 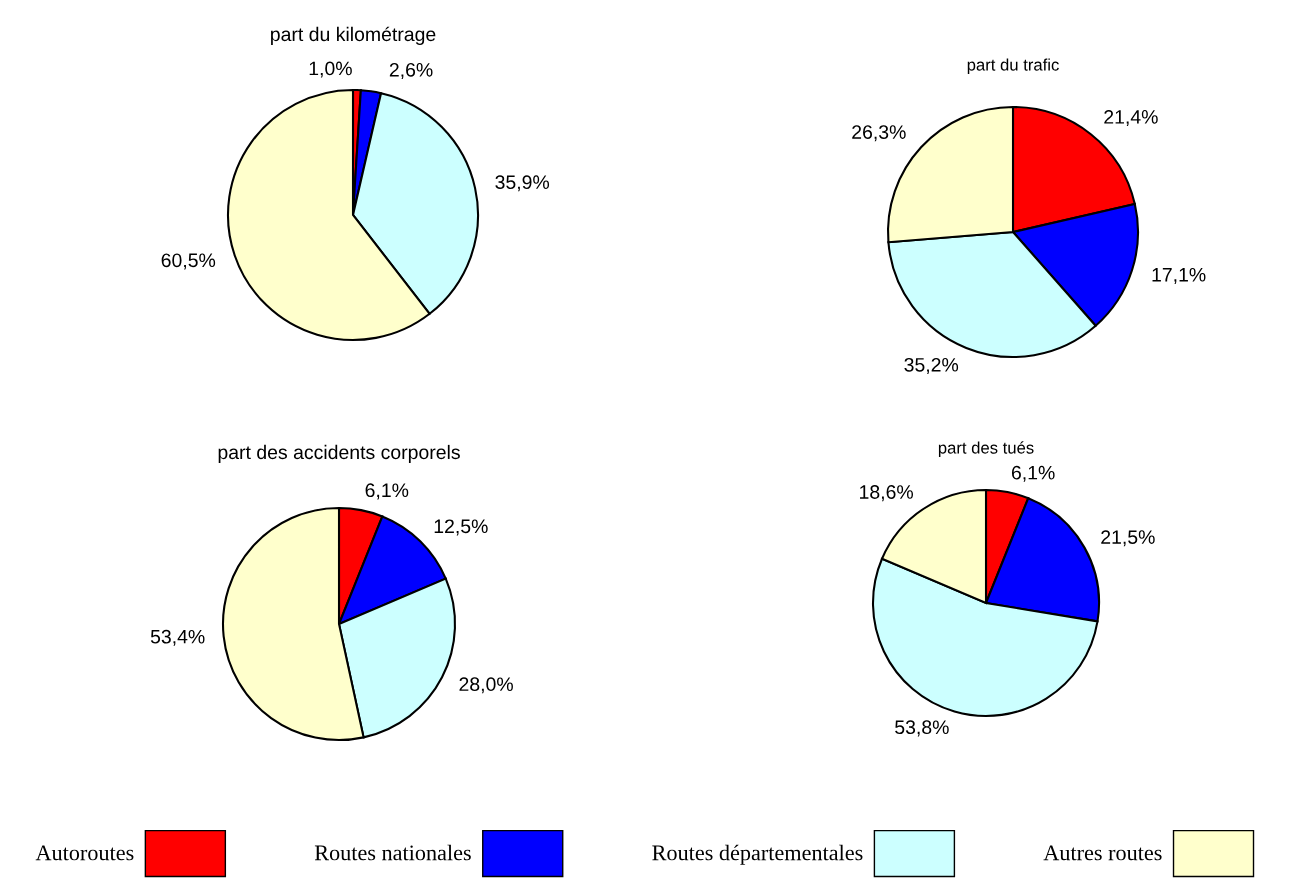 I want to click on legend-label: Routes nationales, so click(x=392, y=852).